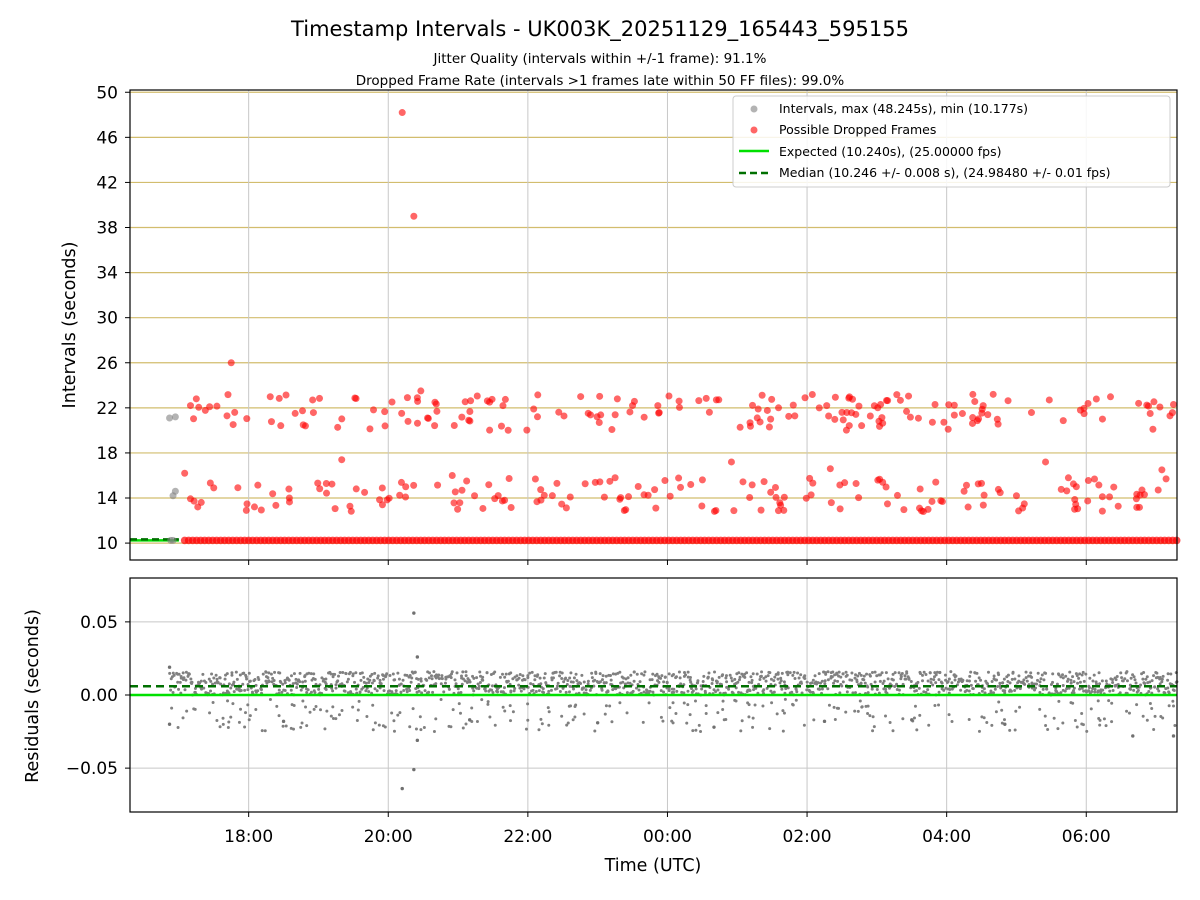 This screenshot has width=1200, height=900. What do you see at coordinates (653, 866) in the screenshot?
I see `x-axis-label: Time (UTC)` at bounding box center [653, 866].